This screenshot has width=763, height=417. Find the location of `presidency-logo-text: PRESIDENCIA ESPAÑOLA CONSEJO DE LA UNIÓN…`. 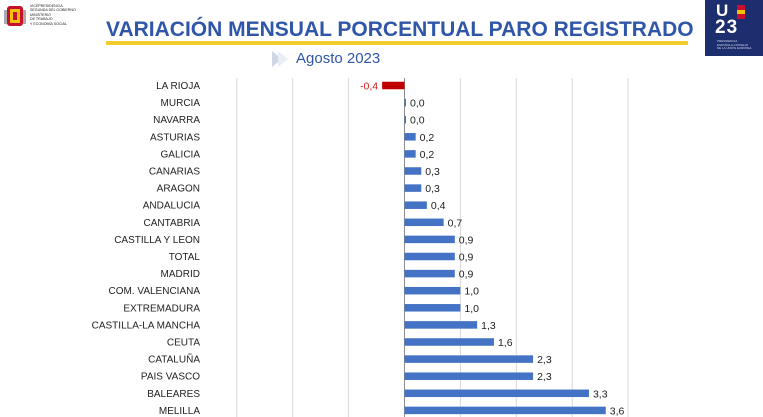

presidency-logo-text: PRESIDENCIA ESPAÑOLA CONSEJO DE LA UNIÓN… is located at coordinates (734, 45).